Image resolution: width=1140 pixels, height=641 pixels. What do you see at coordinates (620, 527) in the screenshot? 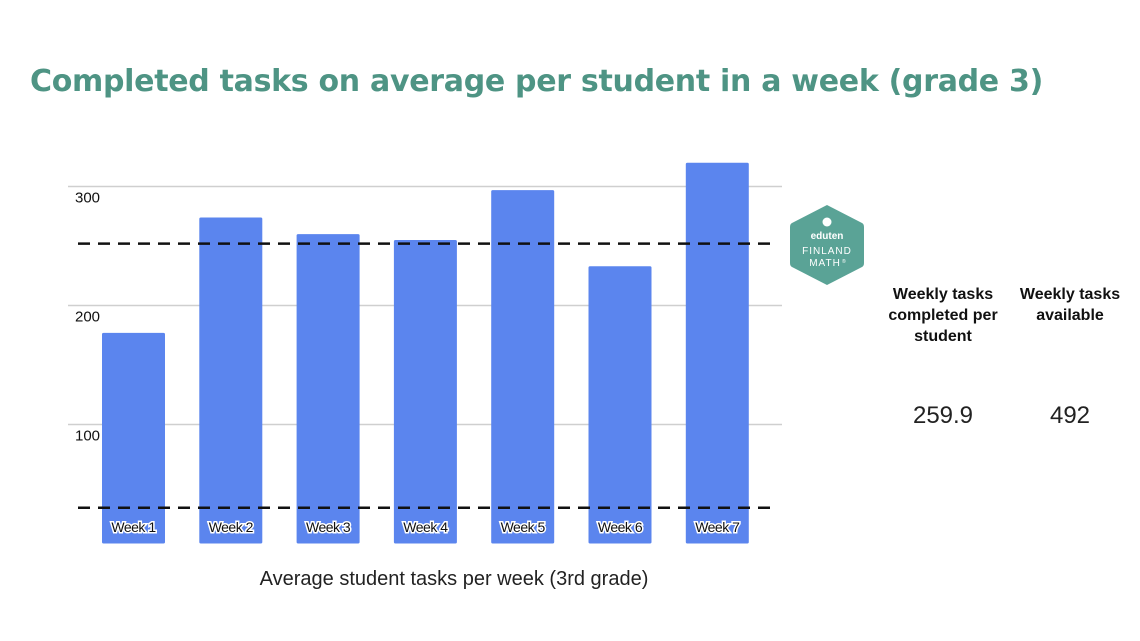
I see `x-tick-label: Week 6` at bounding box center [620, 527].